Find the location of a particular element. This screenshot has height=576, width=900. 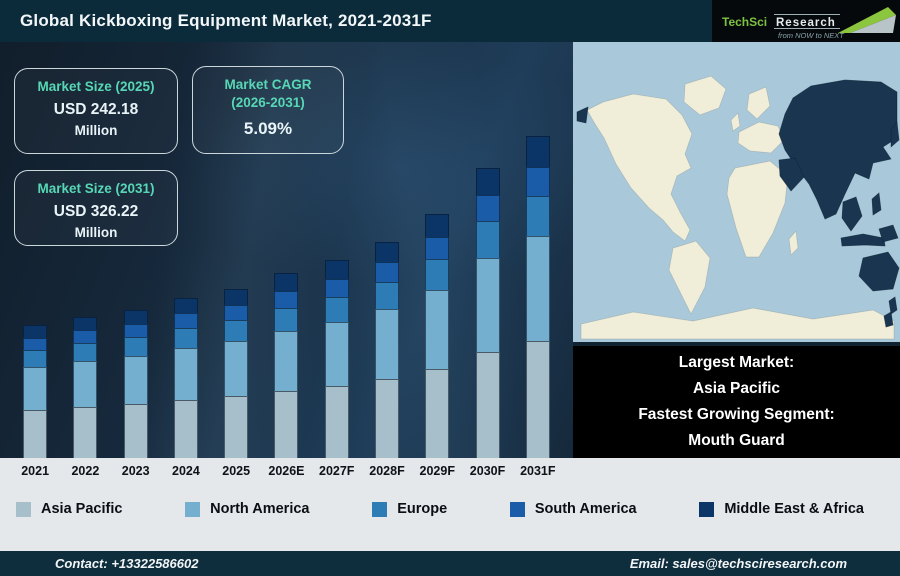

bar-column-2023 is located at coordinates (136, 250).